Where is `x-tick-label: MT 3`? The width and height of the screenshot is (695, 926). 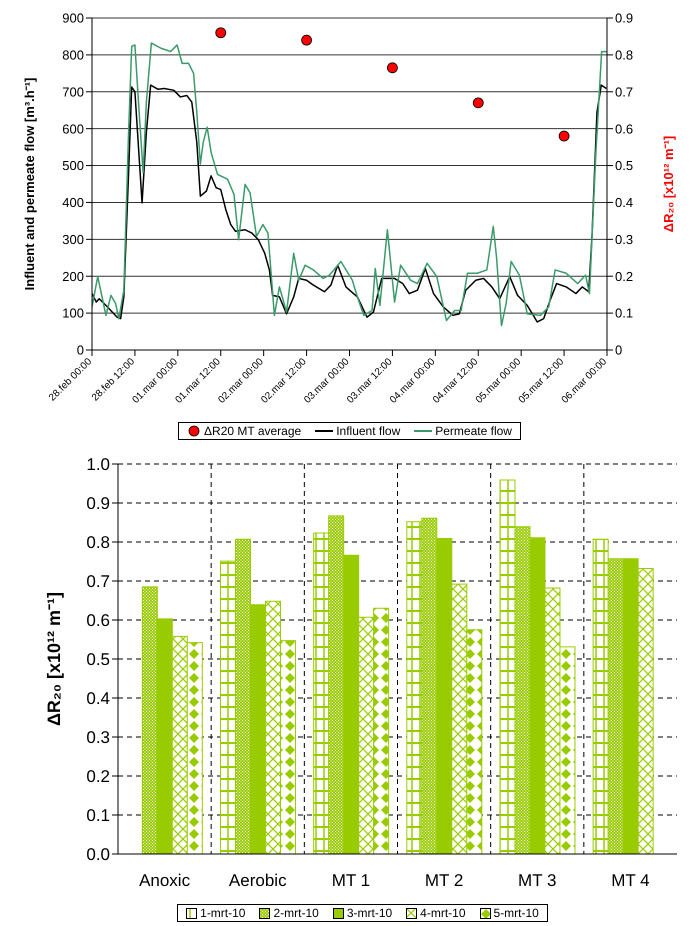
x-tick-label: MT 3 is located at coordinates (537, 880).